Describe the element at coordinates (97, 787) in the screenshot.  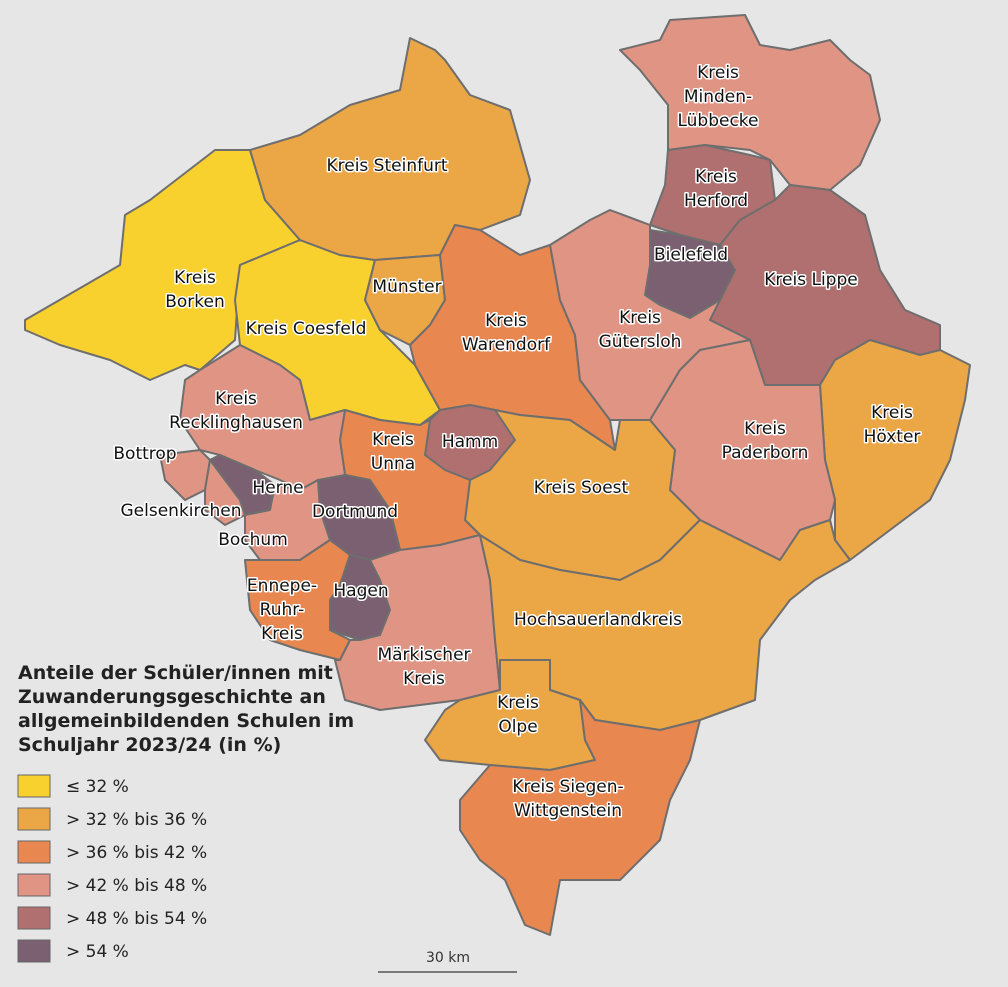
I see `legend-item: ≤ 32 %` at that location.